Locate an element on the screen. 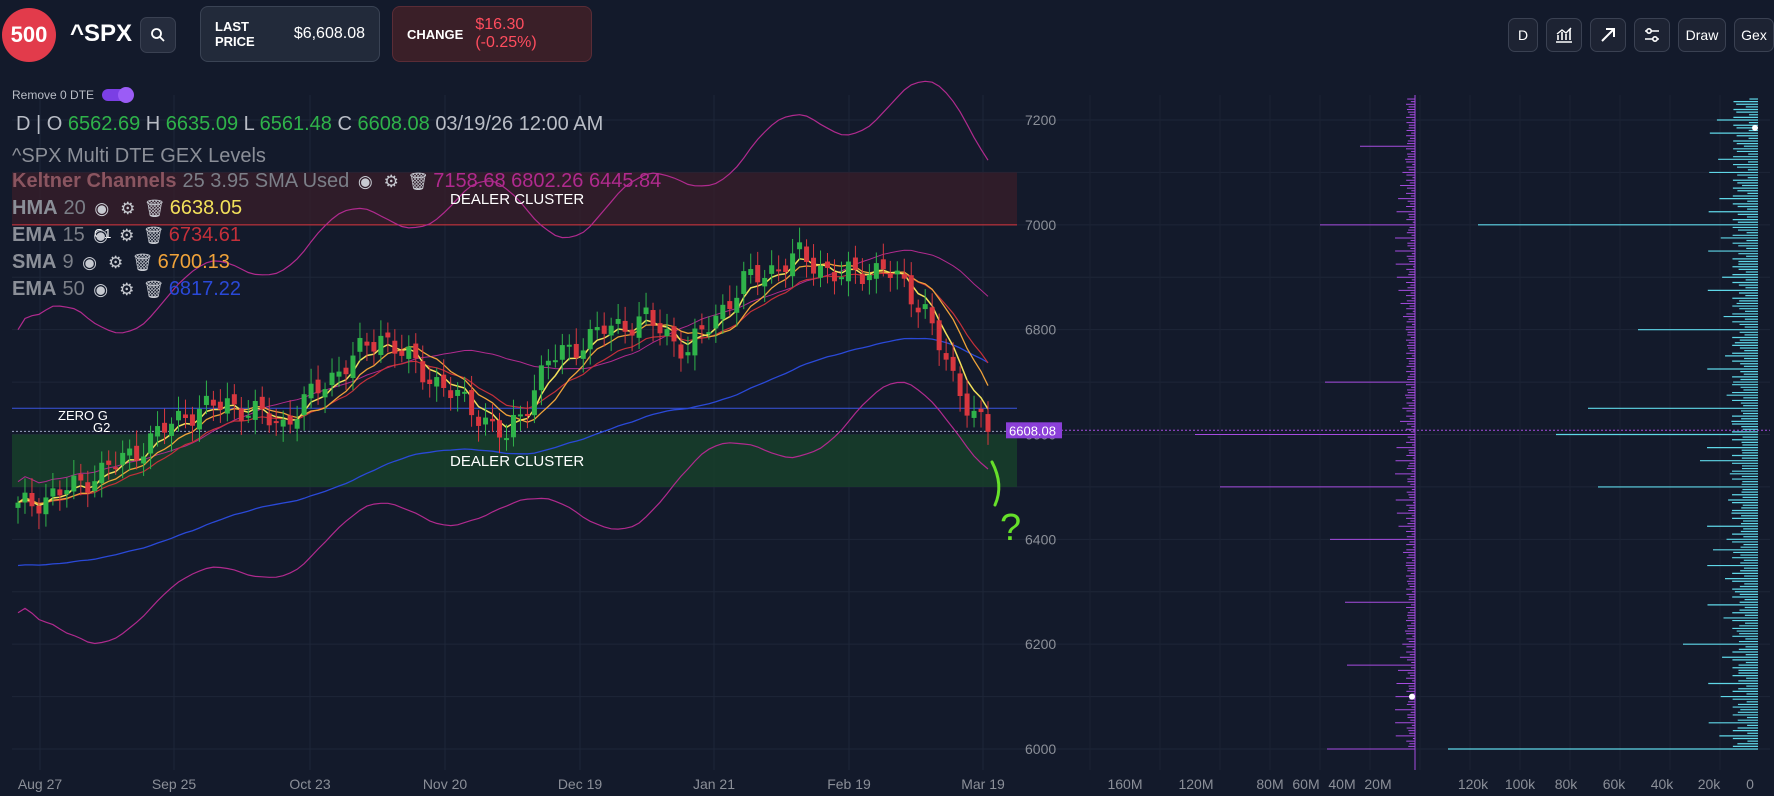 This screenshot has width=1774, height=796. indicator-params: 20 is located at coordinates (74, 208).